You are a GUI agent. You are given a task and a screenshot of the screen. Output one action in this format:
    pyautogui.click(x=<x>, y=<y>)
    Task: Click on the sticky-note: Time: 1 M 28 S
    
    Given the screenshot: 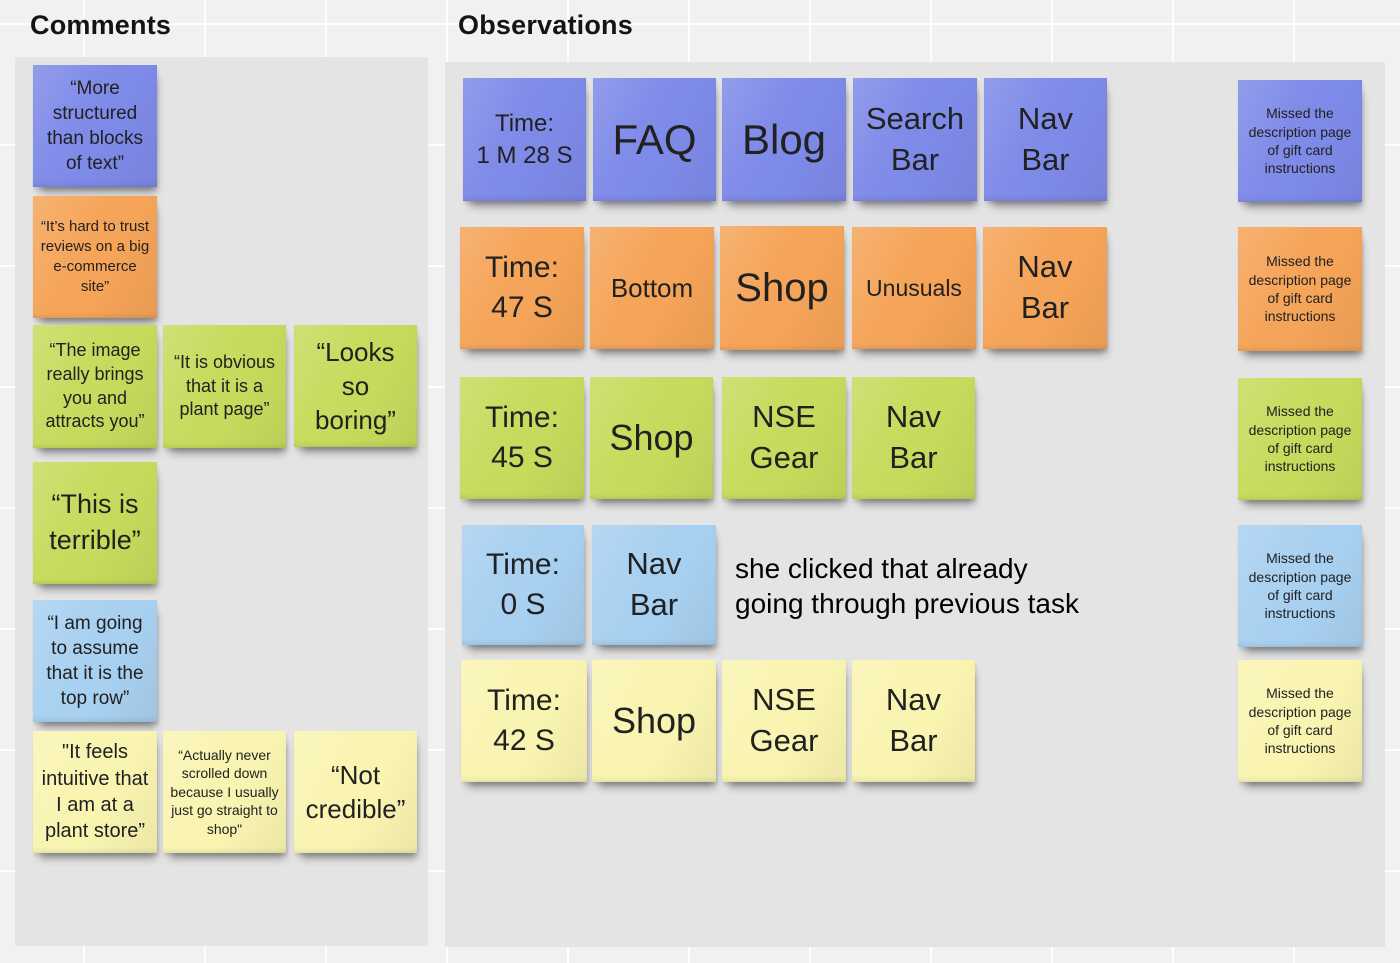 What is the action you would take?
    pyautogui.click(x=524, y=139)
    